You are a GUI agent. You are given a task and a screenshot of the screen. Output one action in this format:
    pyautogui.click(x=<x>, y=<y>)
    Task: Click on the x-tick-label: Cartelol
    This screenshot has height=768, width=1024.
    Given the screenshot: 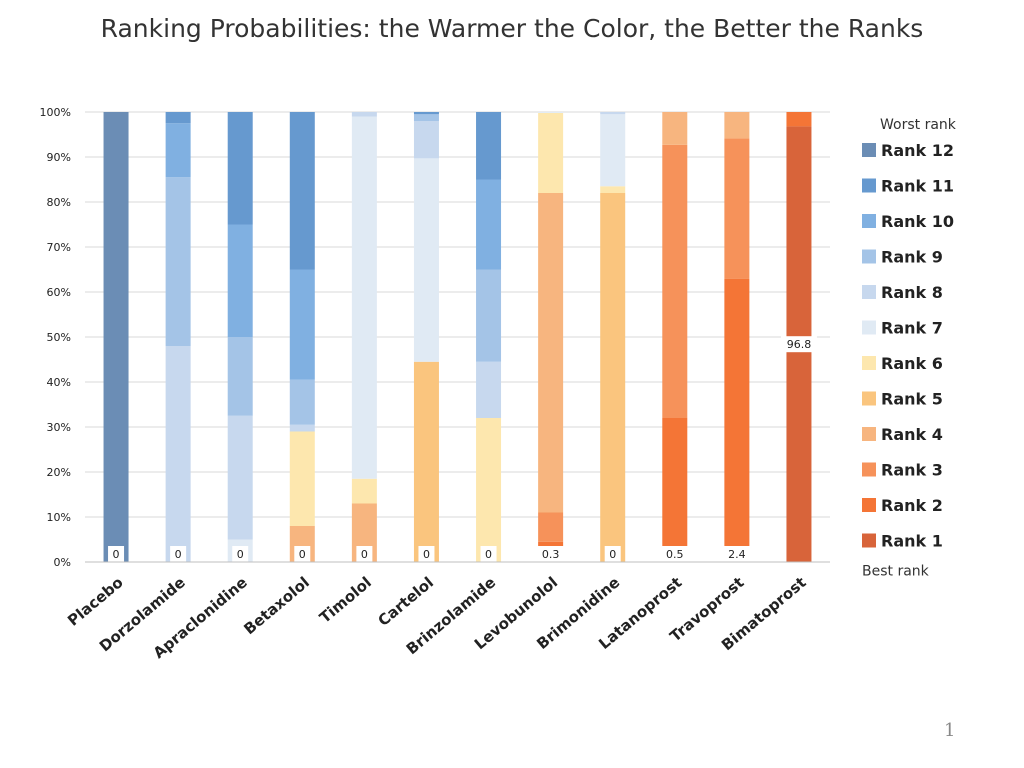 What is the action you would take?
    pyautogui.click(x=406, y=601)
    